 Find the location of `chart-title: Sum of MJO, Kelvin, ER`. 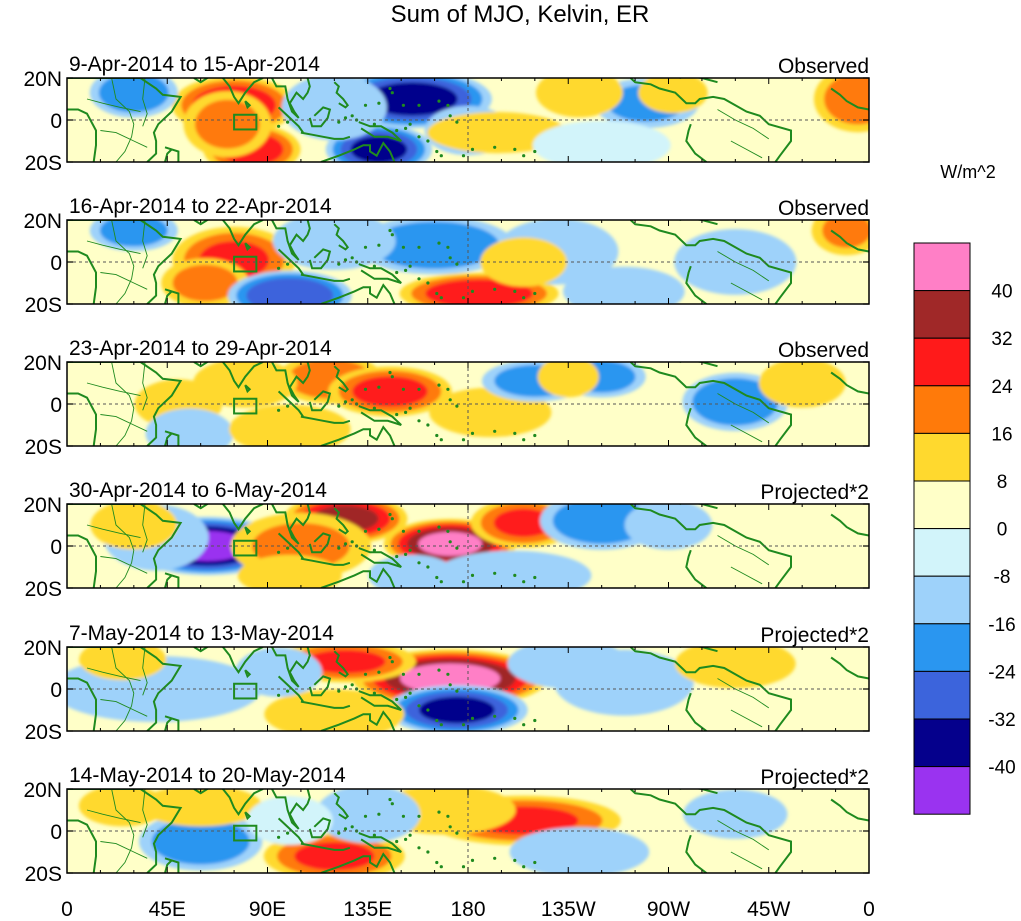

chart-title: Sum of MJO, Kelvin, ER is located at coordinates (520, 14).